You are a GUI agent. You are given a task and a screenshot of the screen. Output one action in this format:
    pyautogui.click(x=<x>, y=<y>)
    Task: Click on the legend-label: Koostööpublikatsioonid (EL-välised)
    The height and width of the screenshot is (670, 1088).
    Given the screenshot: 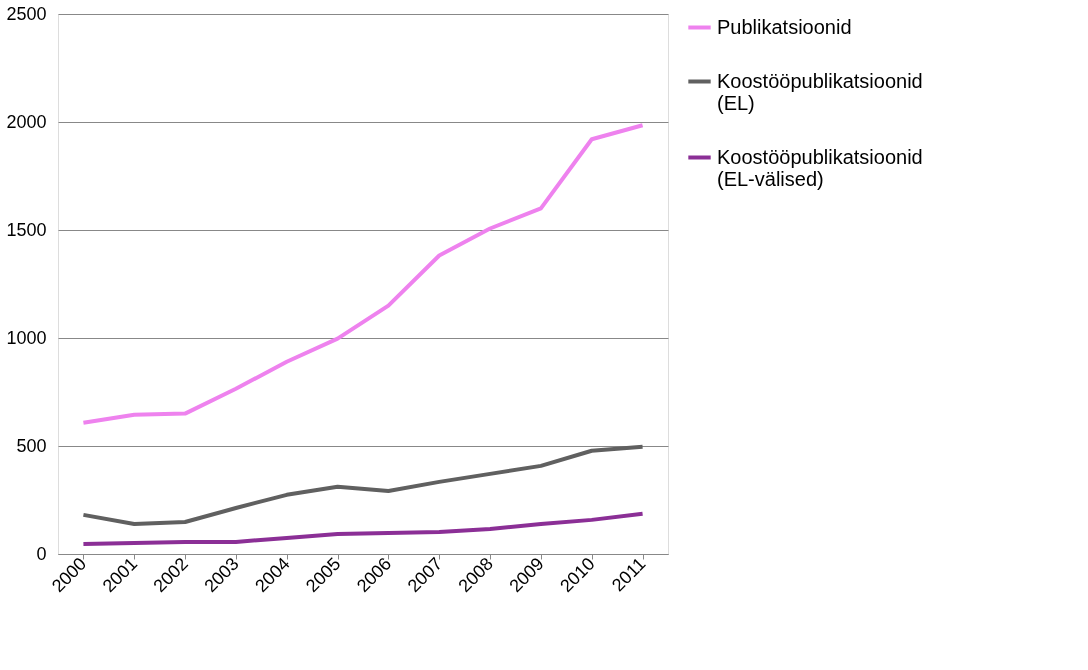 What is the action you would take?
    pyautogui.click(x=820, y=167)
    